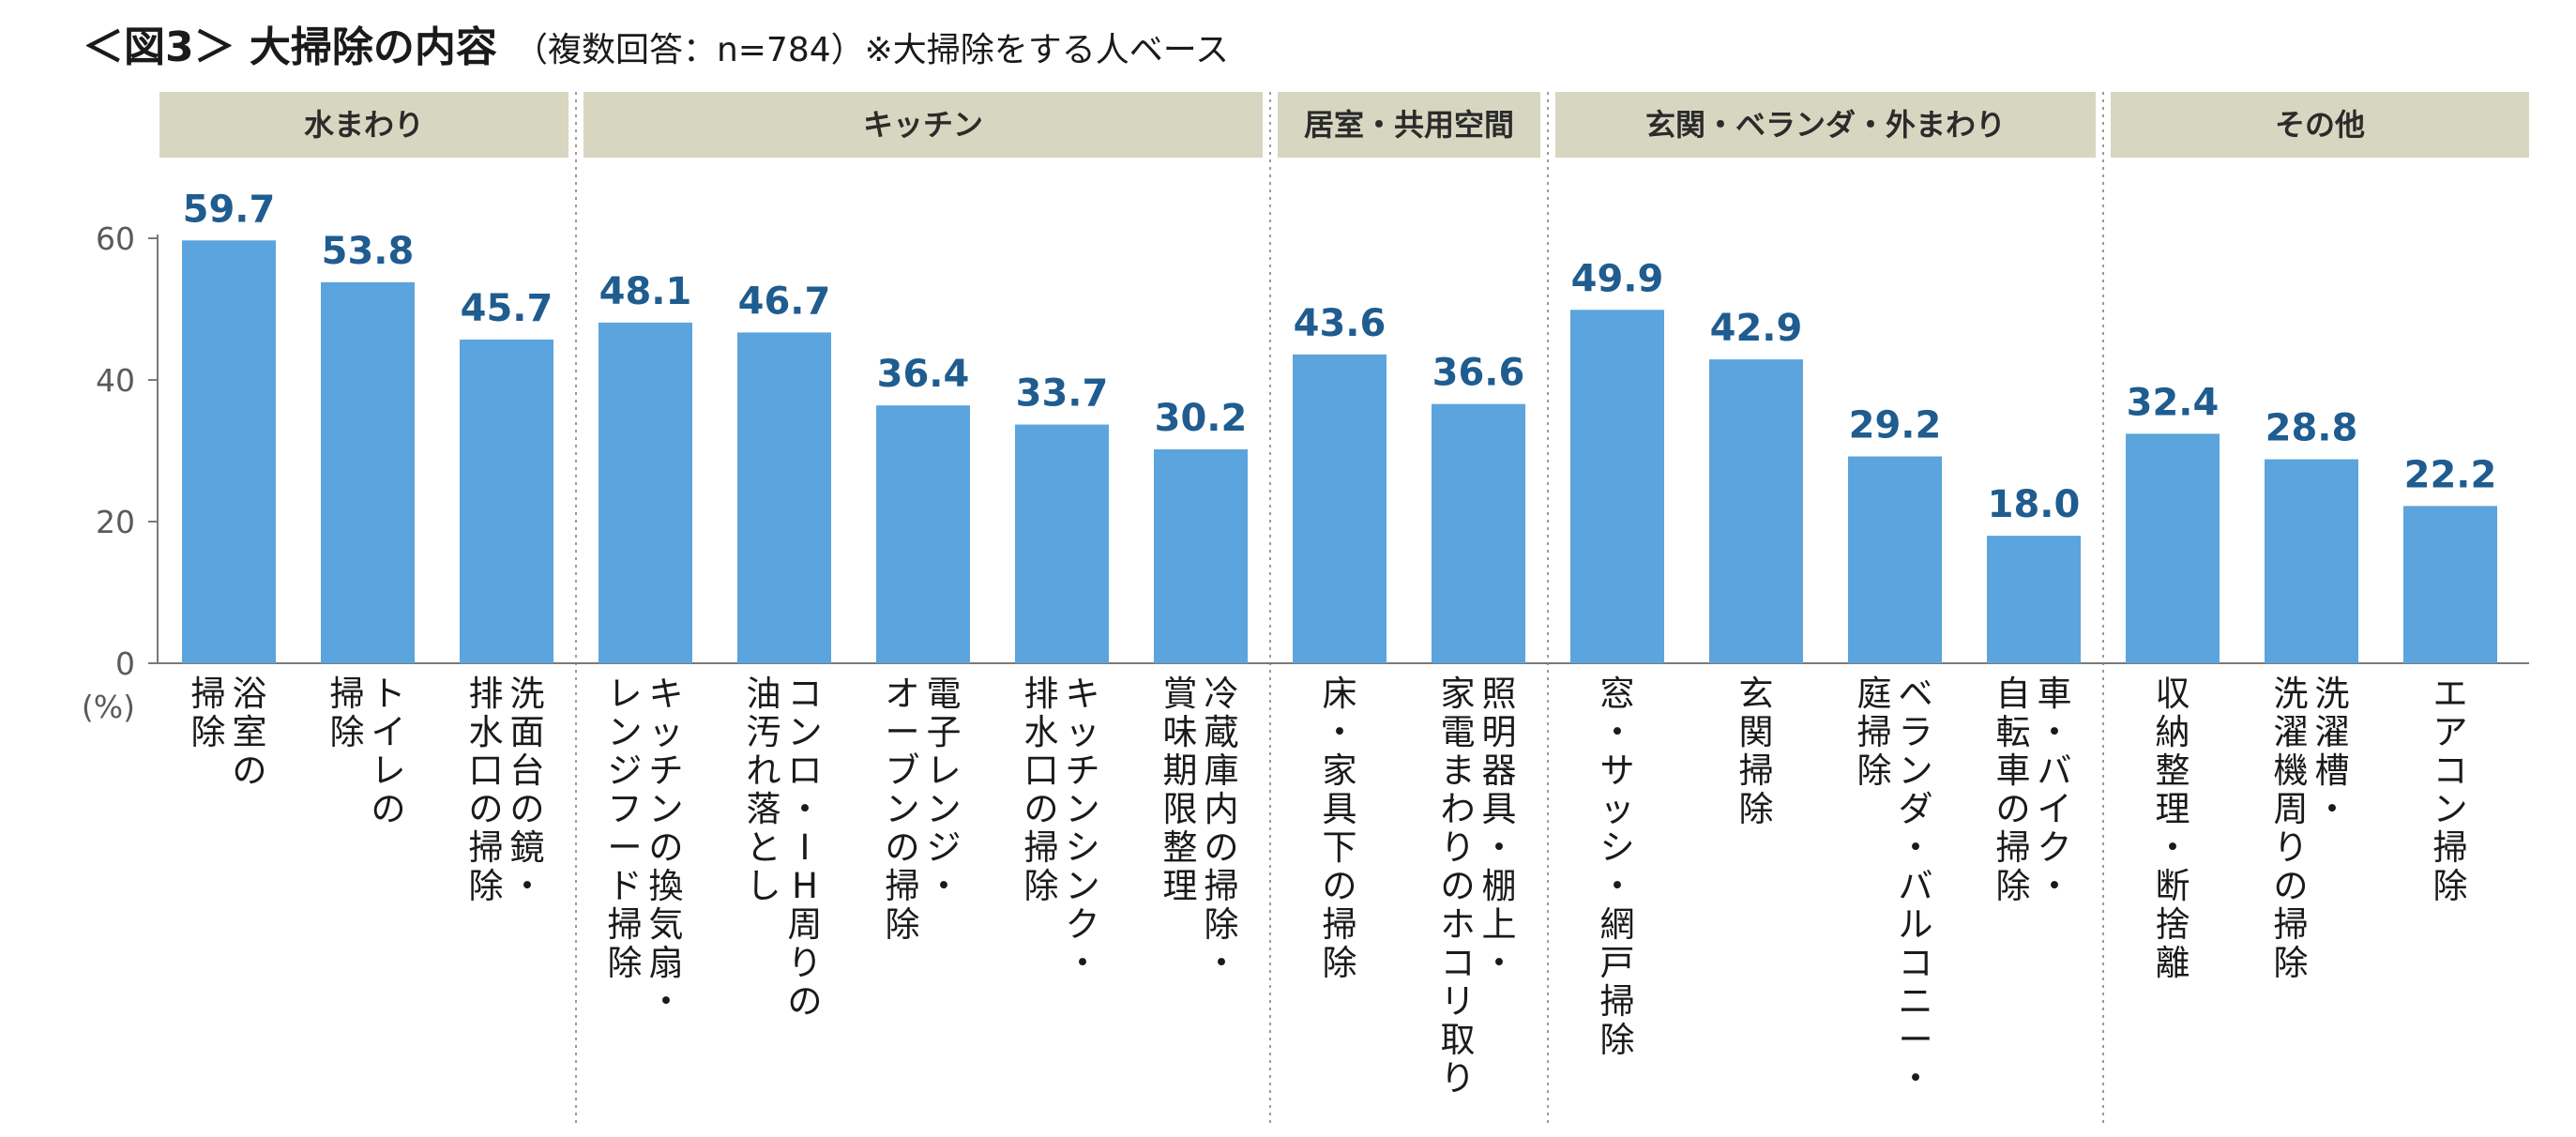  I want to click on group-header-band, so click(1825, 125).